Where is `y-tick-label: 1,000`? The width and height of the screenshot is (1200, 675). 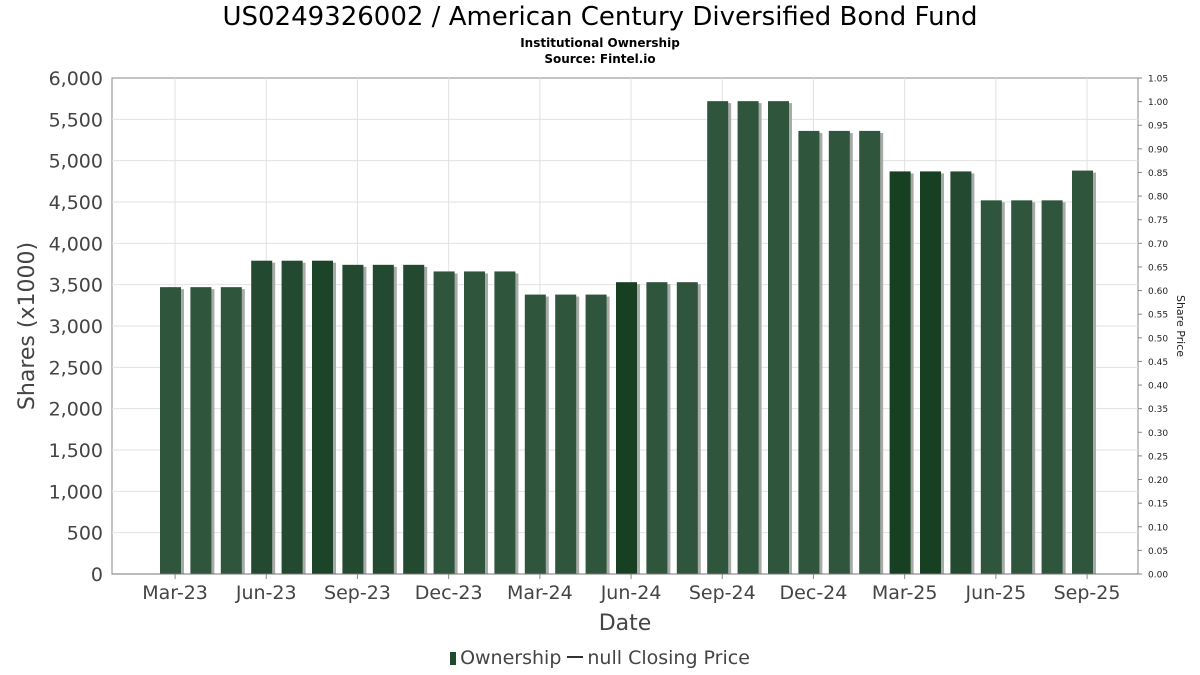
y-tick-label: 1,000 is located at coordinates (76, 492).